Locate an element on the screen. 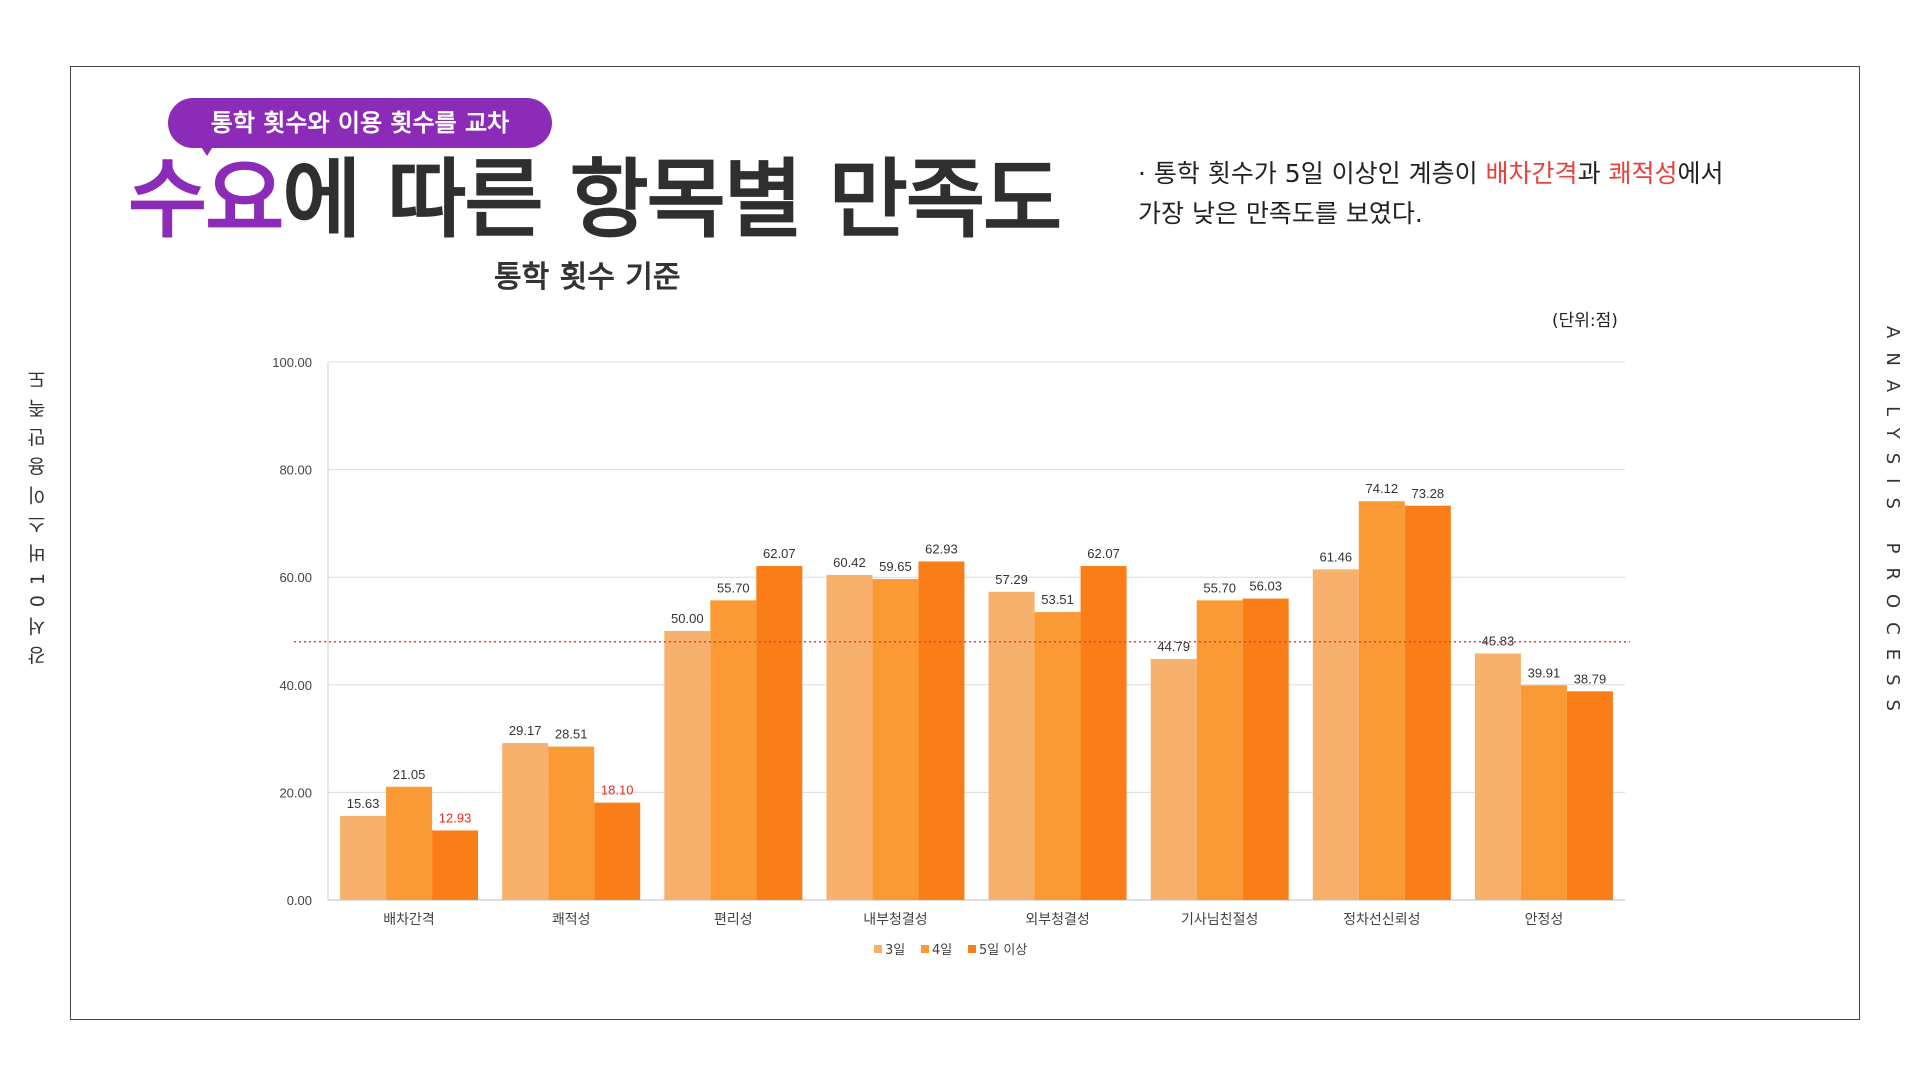 This screenshot has width=1920, height=1080. note-red-2: 쾌적성 is located at coordinates (1643, 173).